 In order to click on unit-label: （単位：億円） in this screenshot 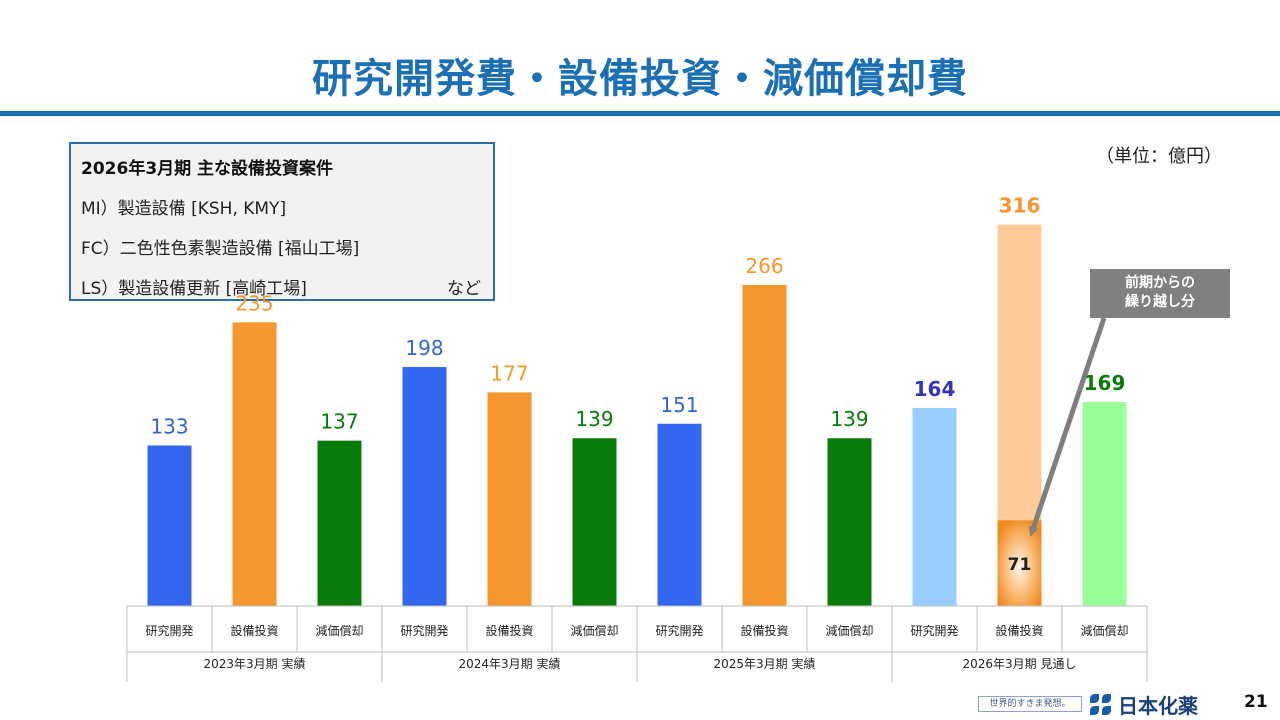, I will do `click(1159, 156)`.